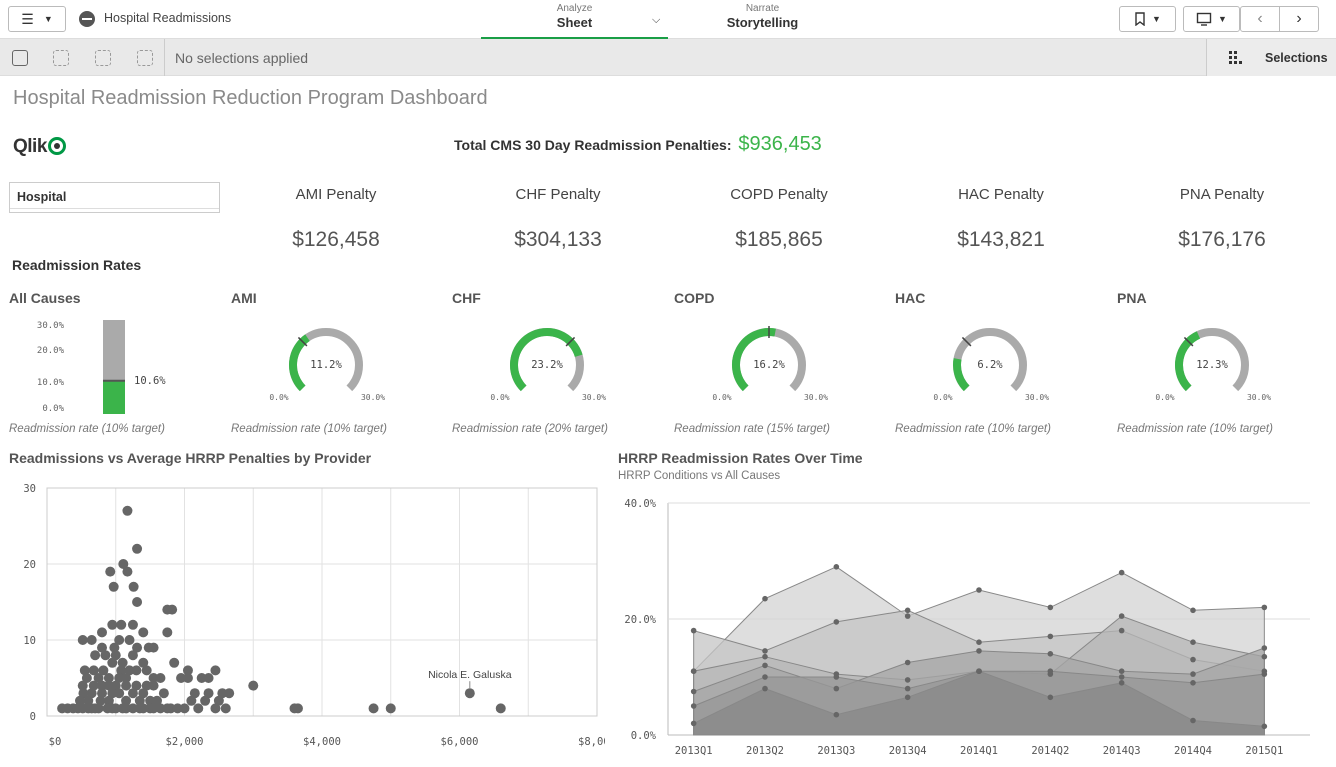  I want to click on presentation-button: ▼, so click(1211, 19).